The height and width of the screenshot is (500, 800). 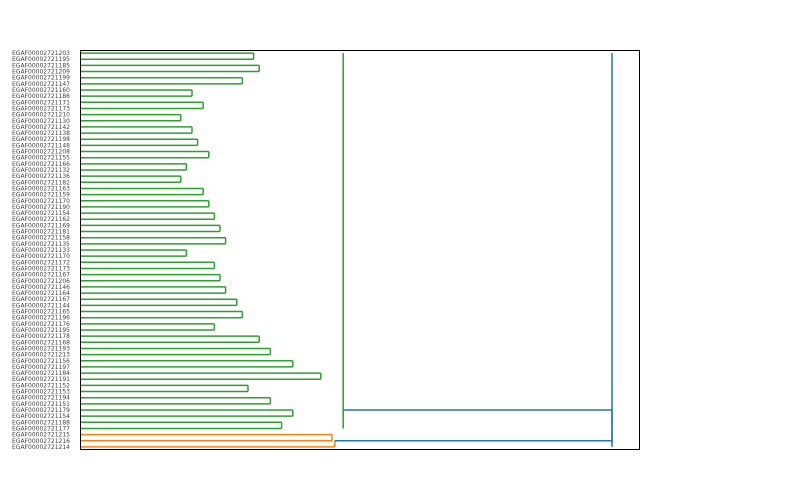 What do you see at coordinates (41, 152) in the screenshot?
I see `leaf-label: EGAF00002721208` at bounding box center [41, 152].